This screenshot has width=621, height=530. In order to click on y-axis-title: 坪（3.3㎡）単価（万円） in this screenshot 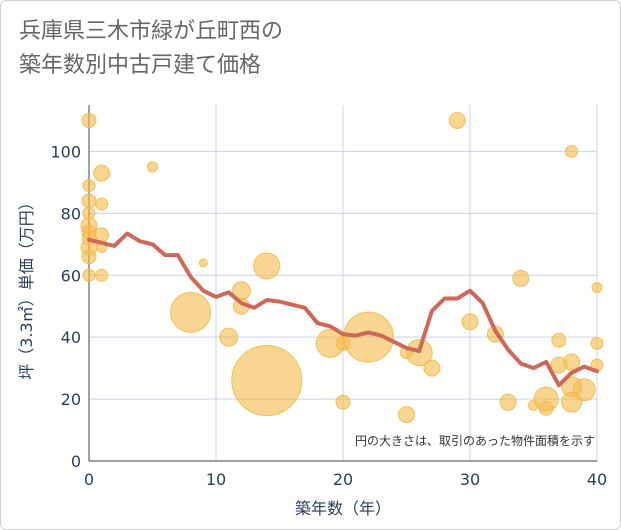, I will do `click(26, 286)`.